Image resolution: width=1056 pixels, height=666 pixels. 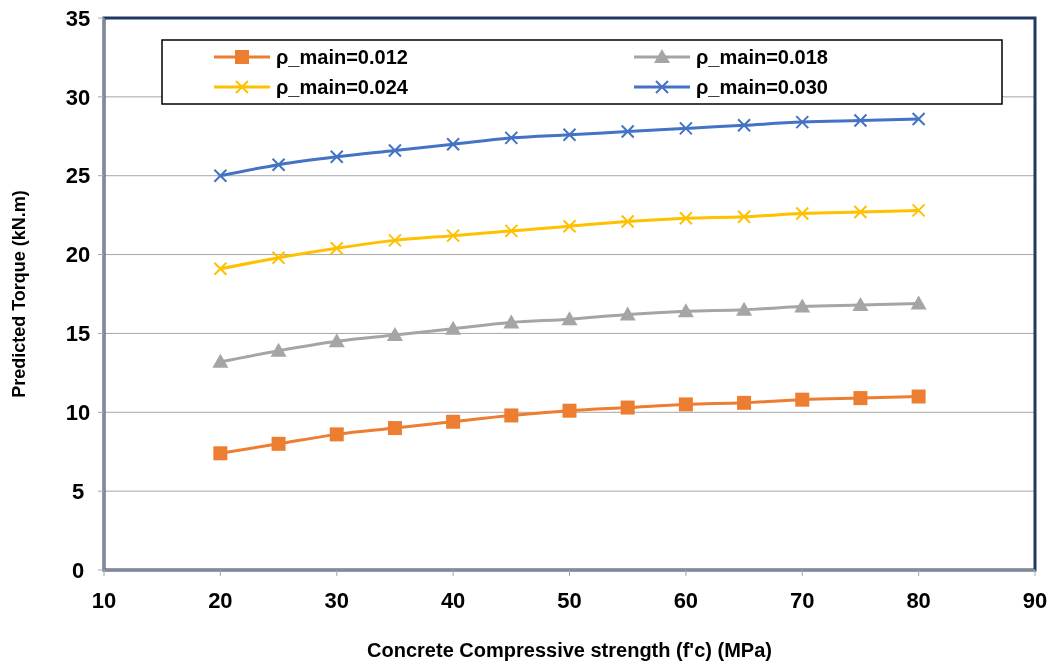 I want to click on x-tick-label: 60, so click(x=686, y=600).